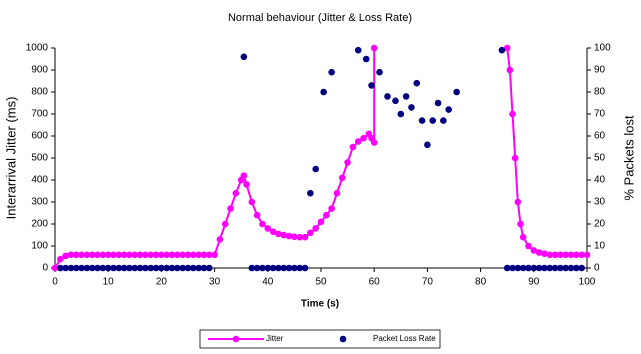 The image size is (641, 354). What do you see at coordinates (320, 339) in the screenshot?
I see `legend-box` at bounding box center [320, 339].